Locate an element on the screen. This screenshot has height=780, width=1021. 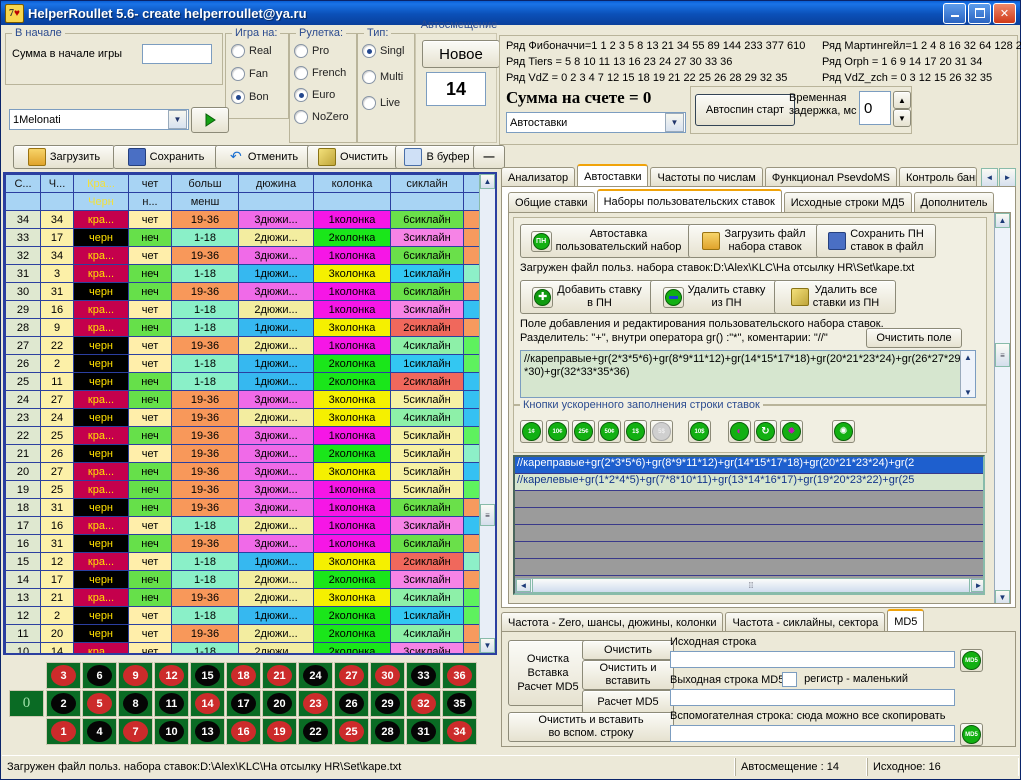
new-autoshift-button: Новое is located at coordinates (461, 54).